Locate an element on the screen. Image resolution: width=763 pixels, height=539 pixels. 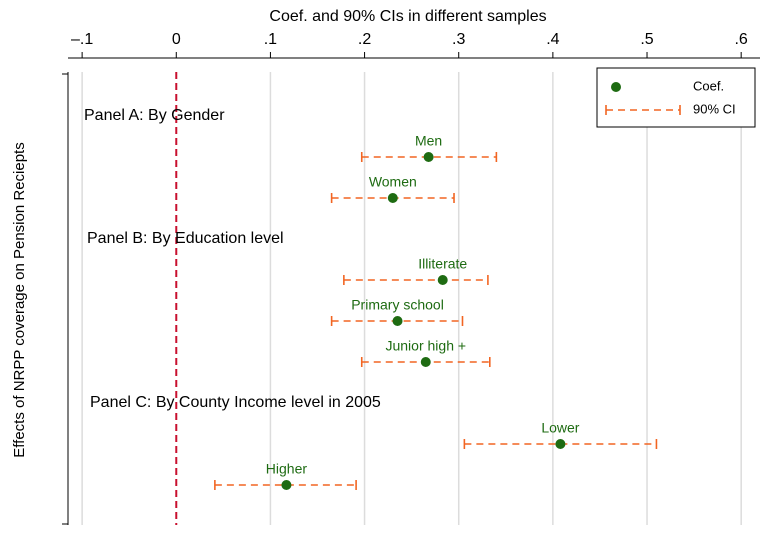
chart-title: Coef. and 90% CIs in different samples is located at coordinates (407, 16).